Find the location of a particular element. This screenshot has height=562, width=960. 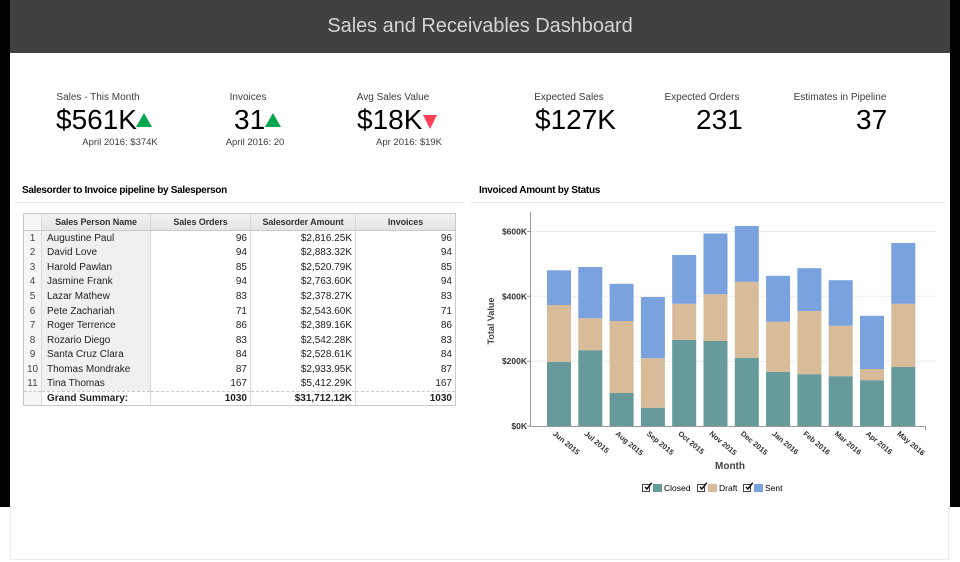

svg-text: Month is located at coordinates (730, 466).